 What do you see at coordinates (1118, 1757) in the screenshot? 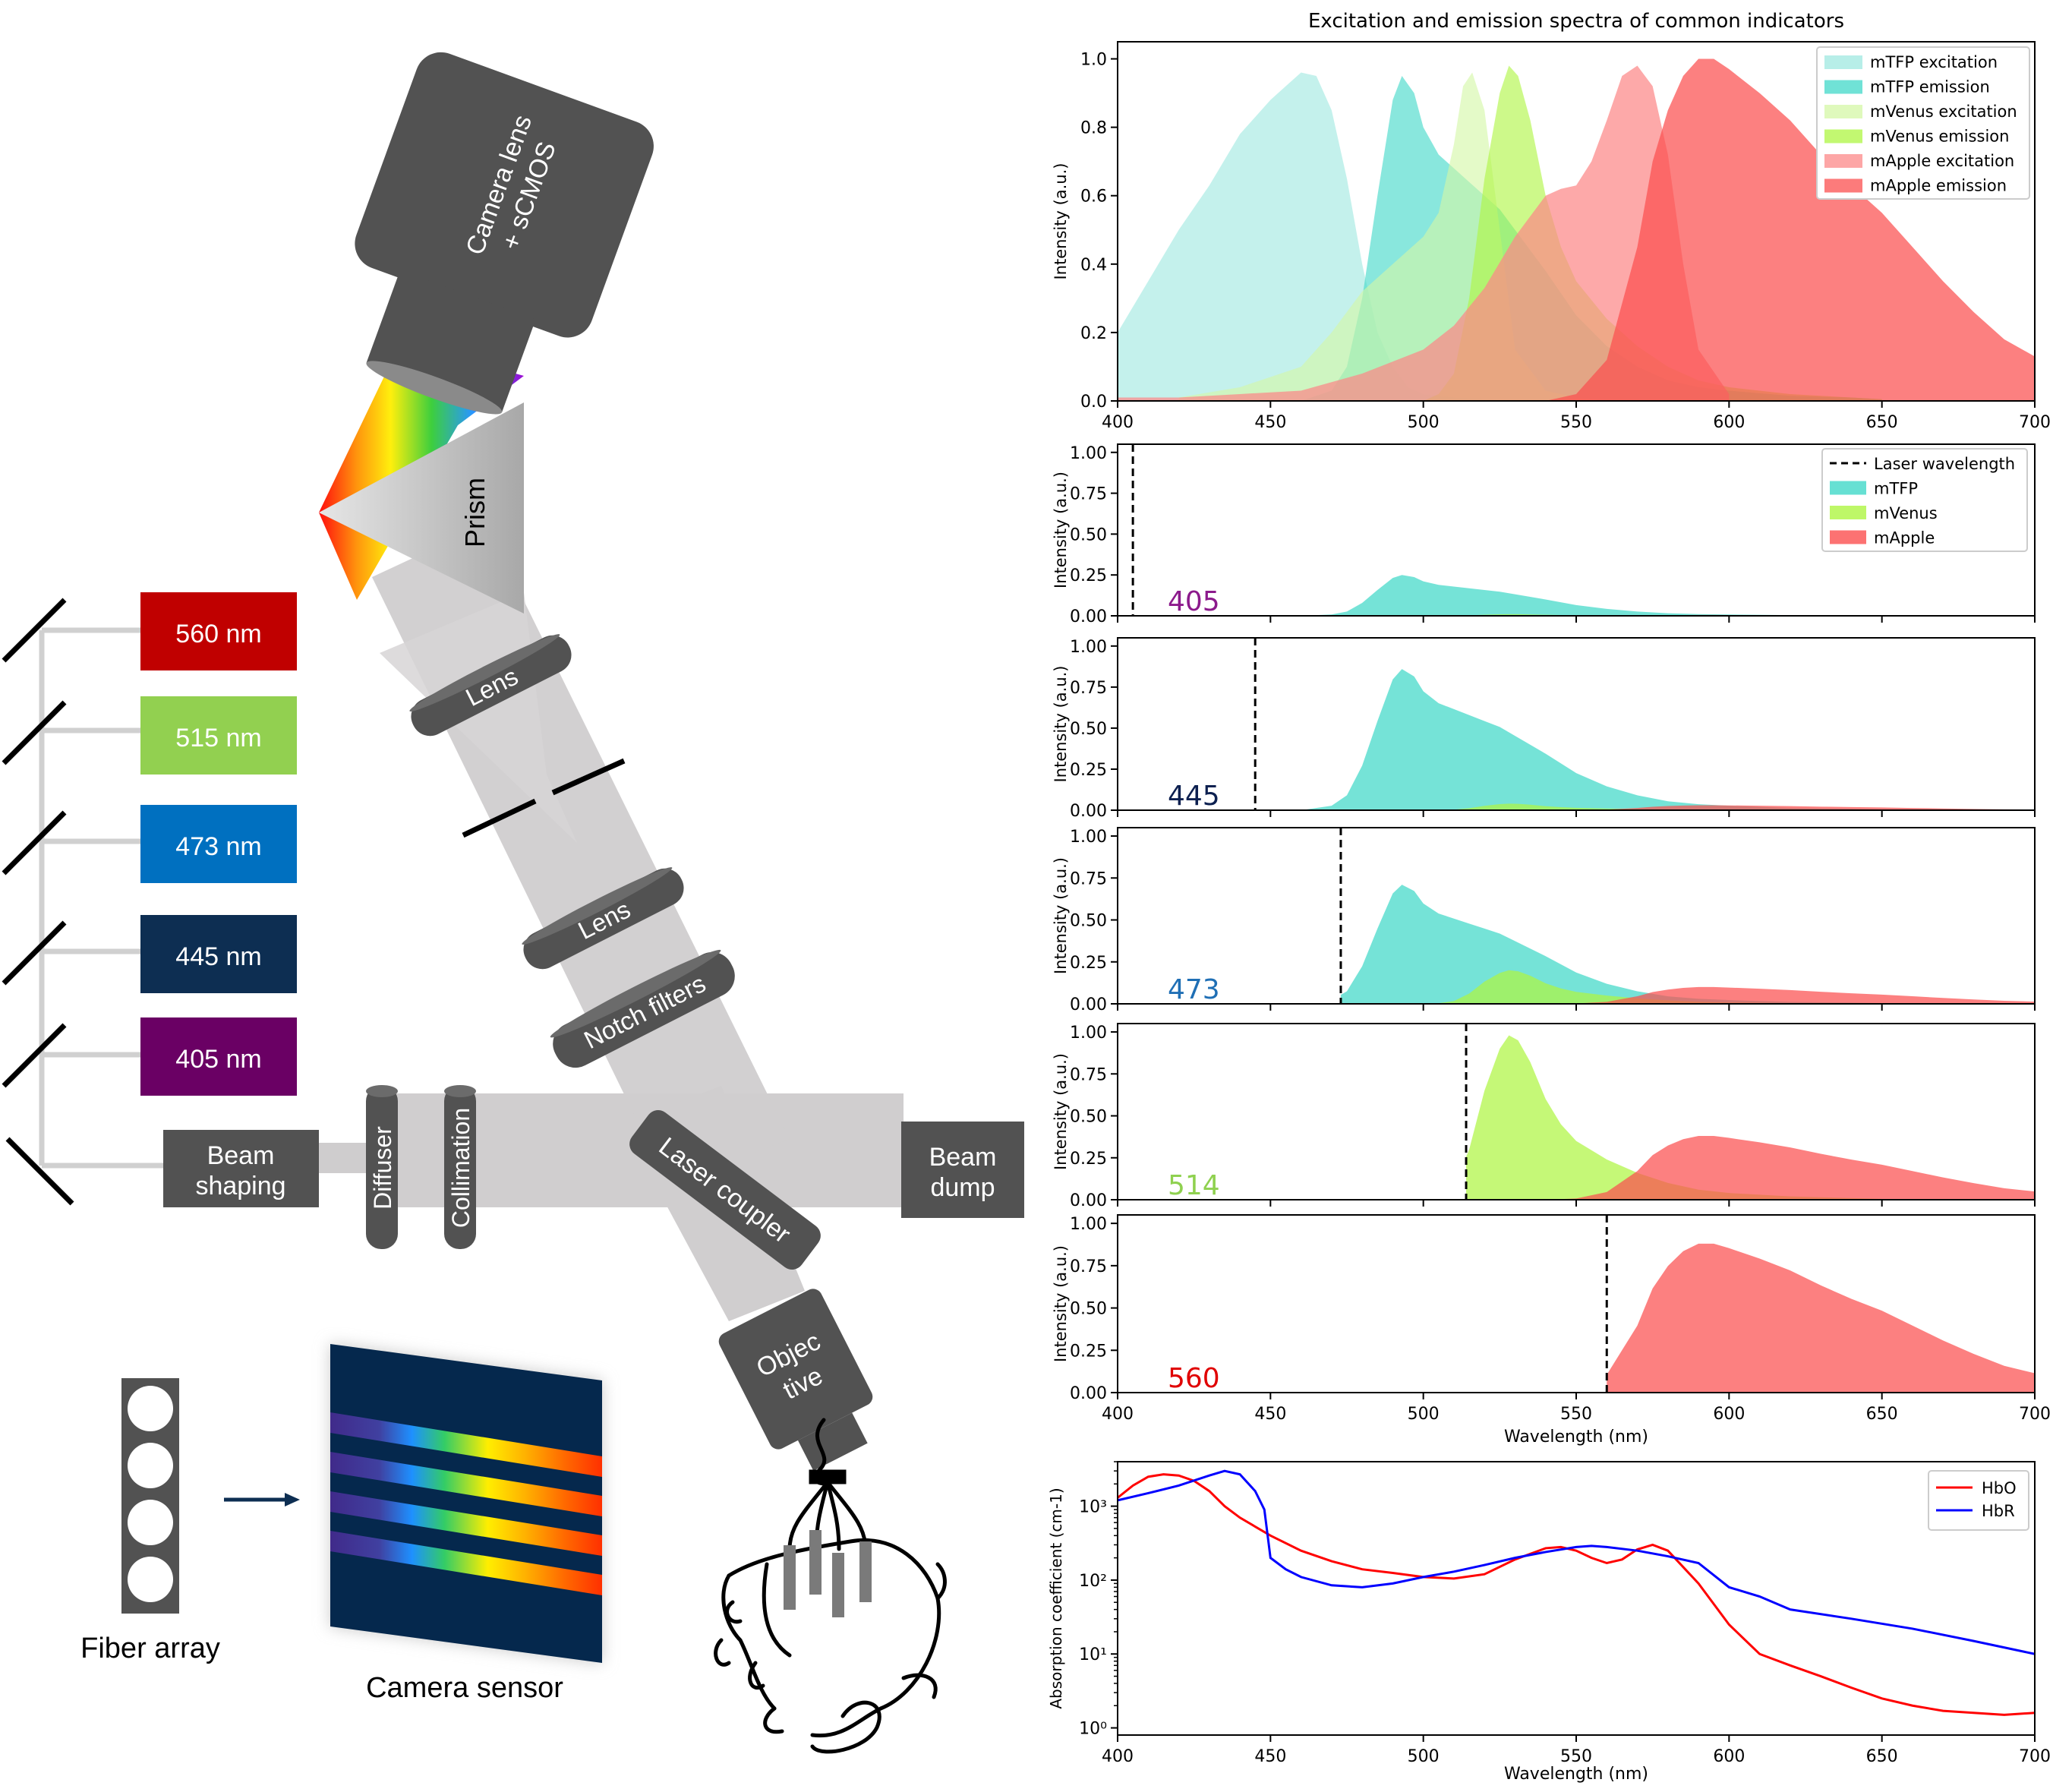
I see `x-tick-label: 400` at bounding box center [1118, 1757].